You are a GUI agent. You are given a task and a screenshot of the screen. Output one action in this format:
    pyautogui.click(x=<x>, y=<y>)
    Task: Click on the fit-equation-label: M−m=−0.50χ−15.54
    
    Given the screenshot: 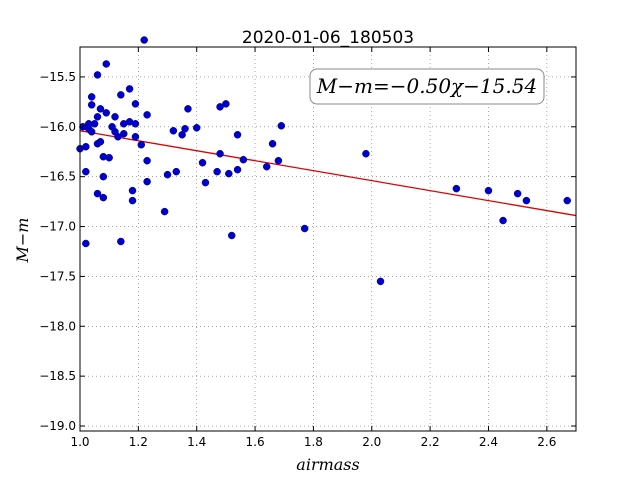 What is the action you would take?
    pyautogui.click(x=426, y=86)
    